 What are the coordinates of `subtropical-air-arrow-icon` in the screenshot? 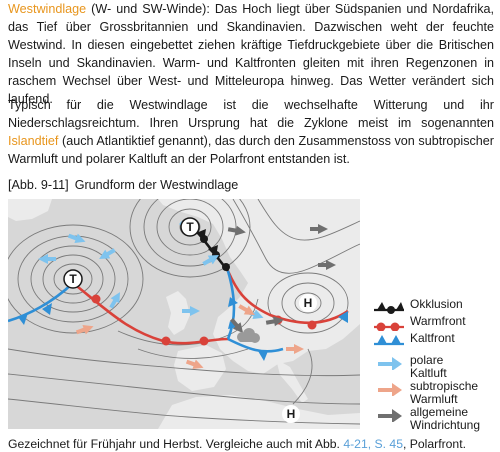 It's located at (390, 389).